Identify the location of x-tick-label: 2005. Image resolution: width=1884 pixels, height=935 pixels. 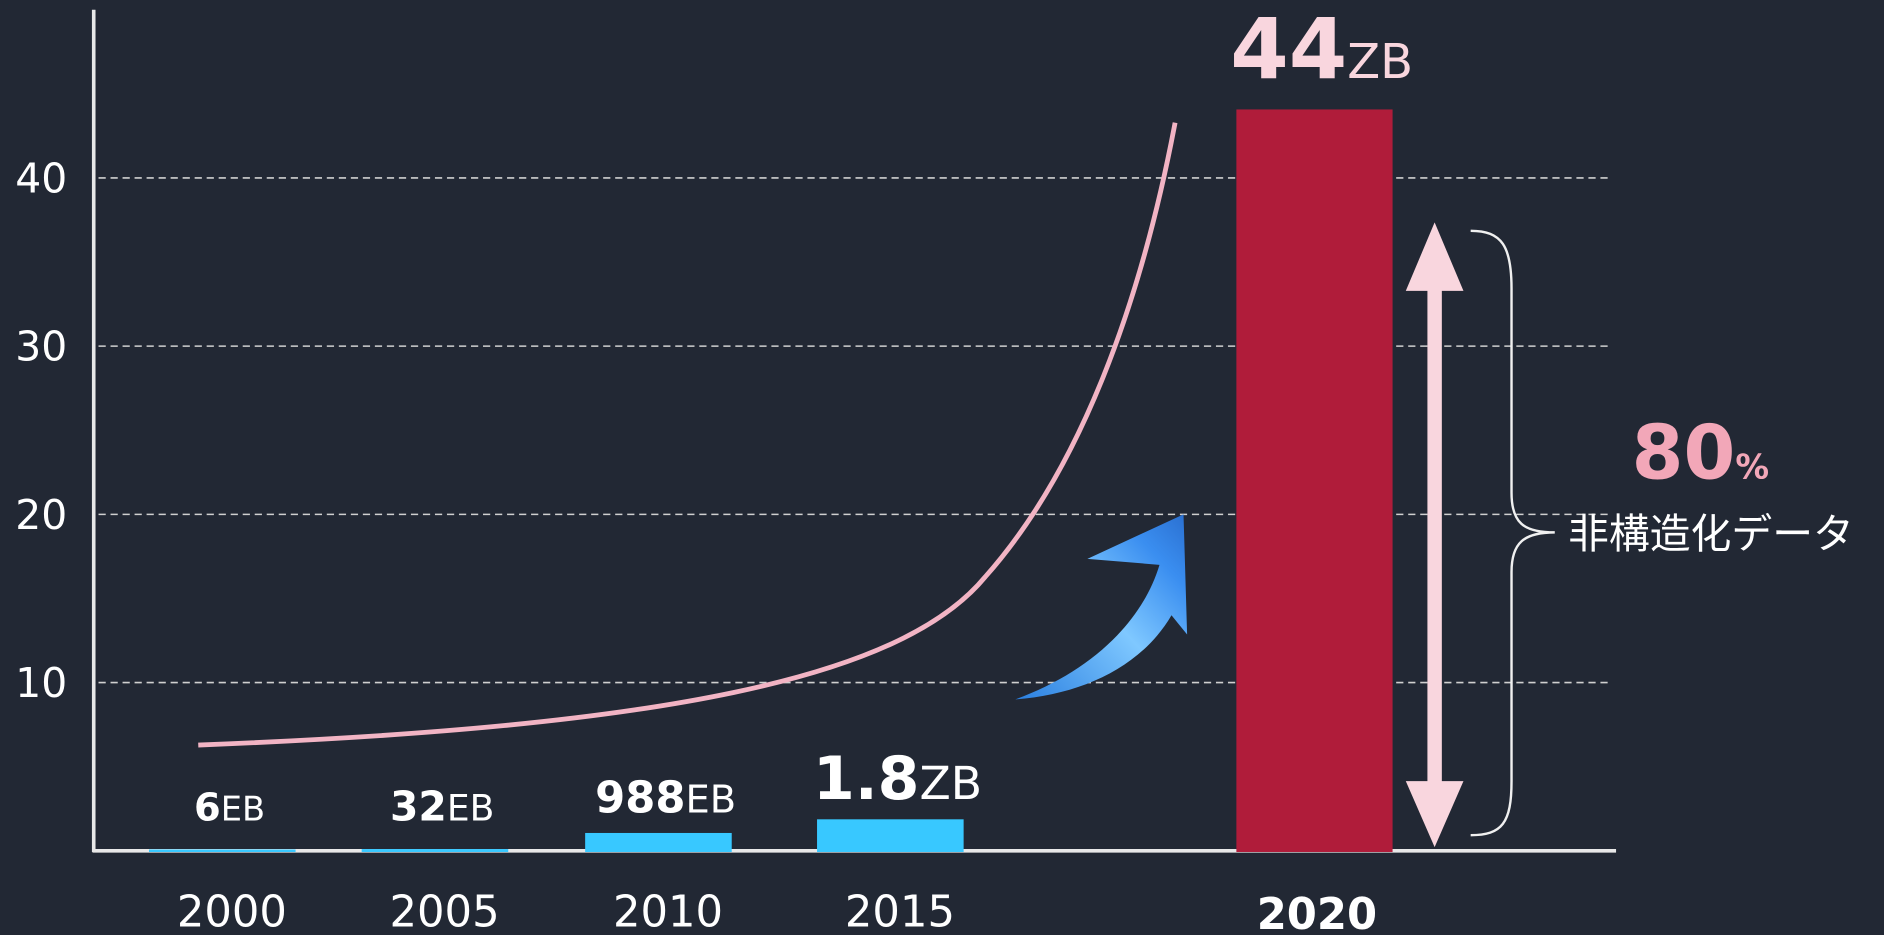
(445, 911).